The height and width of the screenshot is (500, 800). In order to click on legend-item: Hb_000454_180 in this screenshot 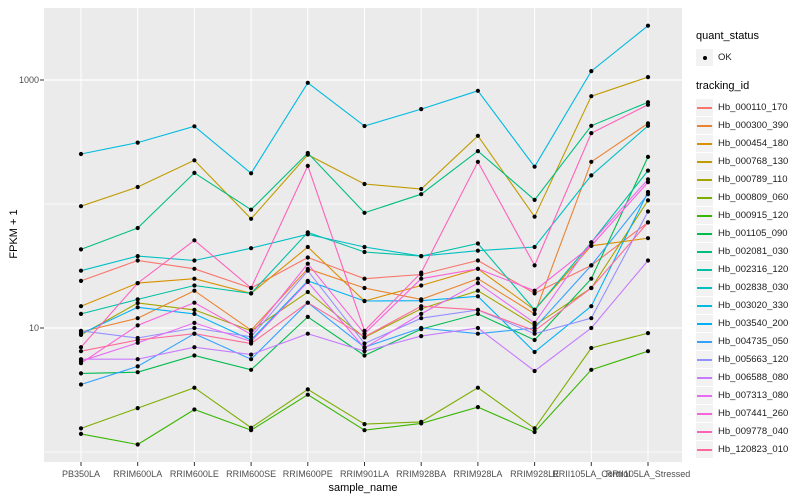, I will do `click(748, 143)`.